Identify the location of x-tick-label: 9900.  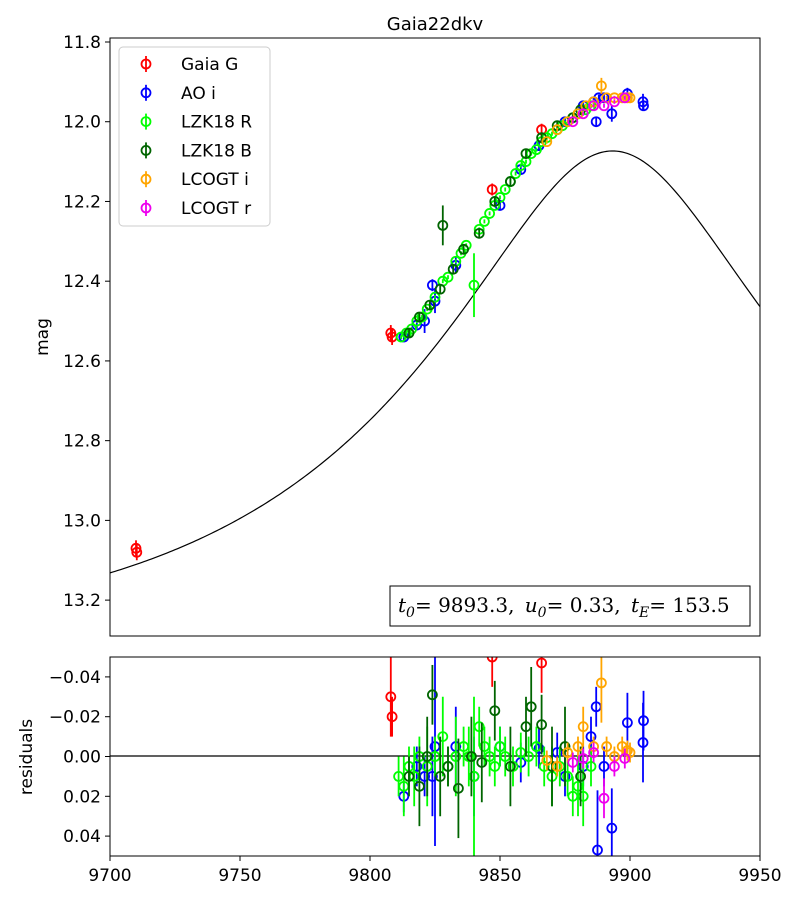
(629, 876).